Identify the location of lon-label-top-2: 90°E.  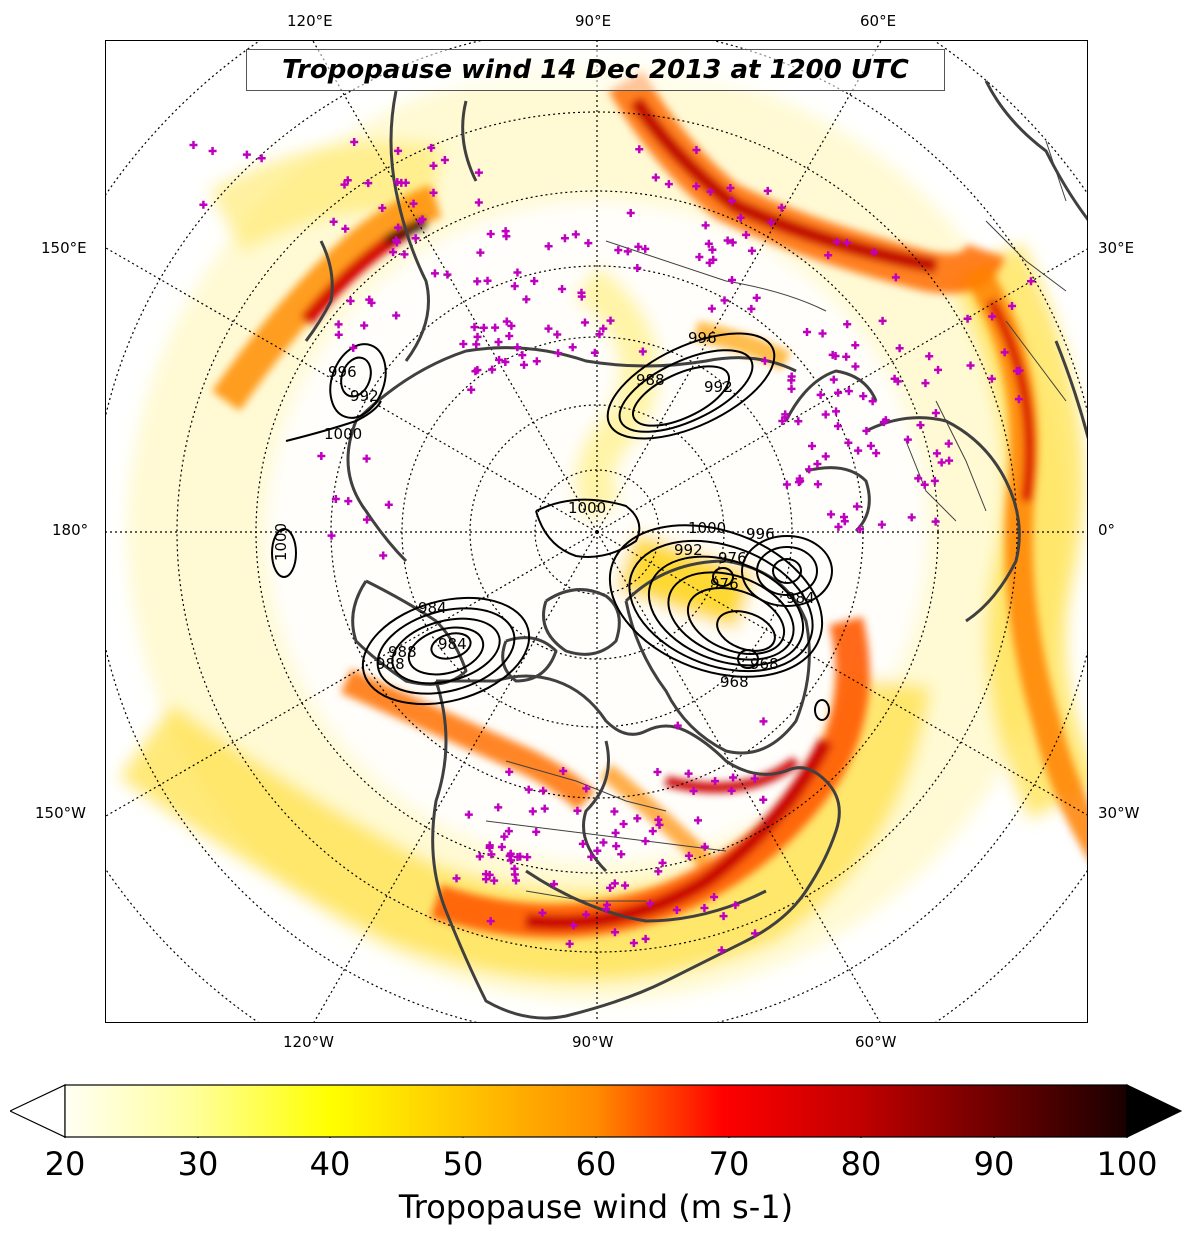
(593, 21).